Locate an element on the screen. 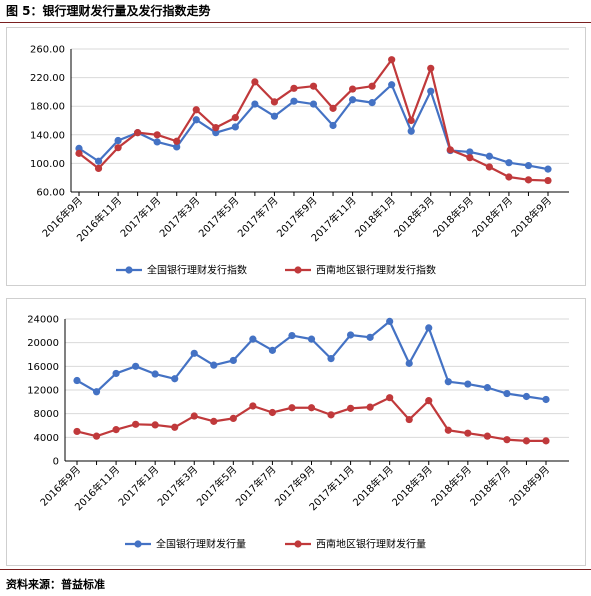  index-chart-legend-label-1: 西南地区银行理财发行指数 is located at coordinates (376, 270).